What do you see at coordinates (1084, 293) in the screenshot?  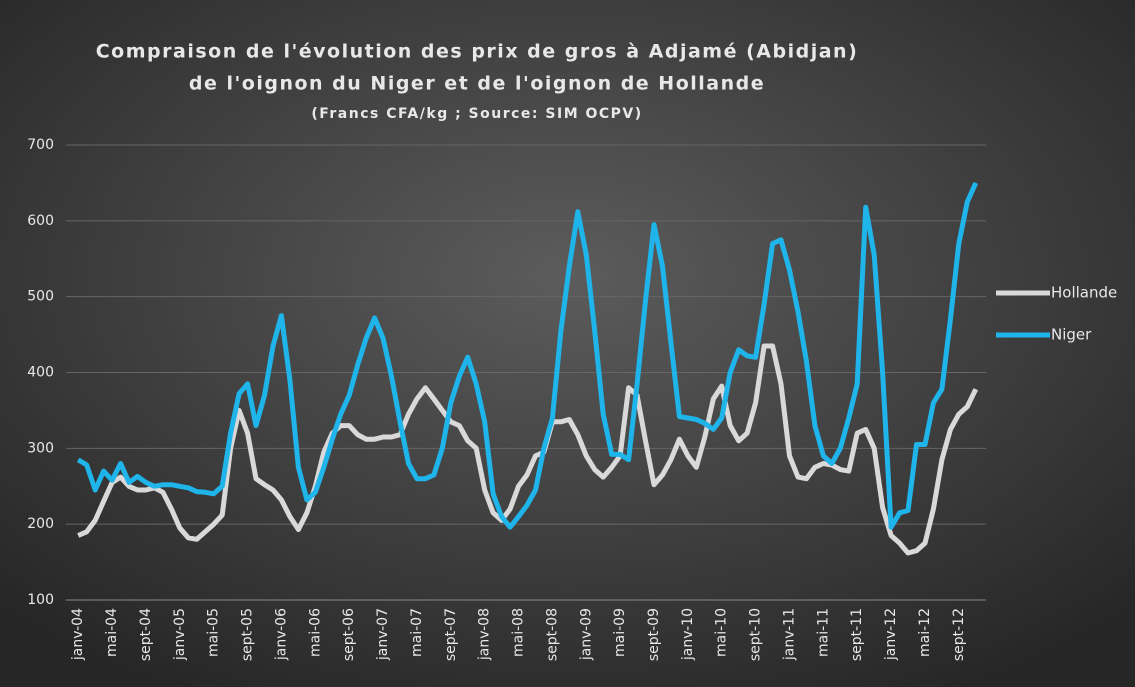 I see `legend-label: Hollande` at bounding box center [1084, 293].